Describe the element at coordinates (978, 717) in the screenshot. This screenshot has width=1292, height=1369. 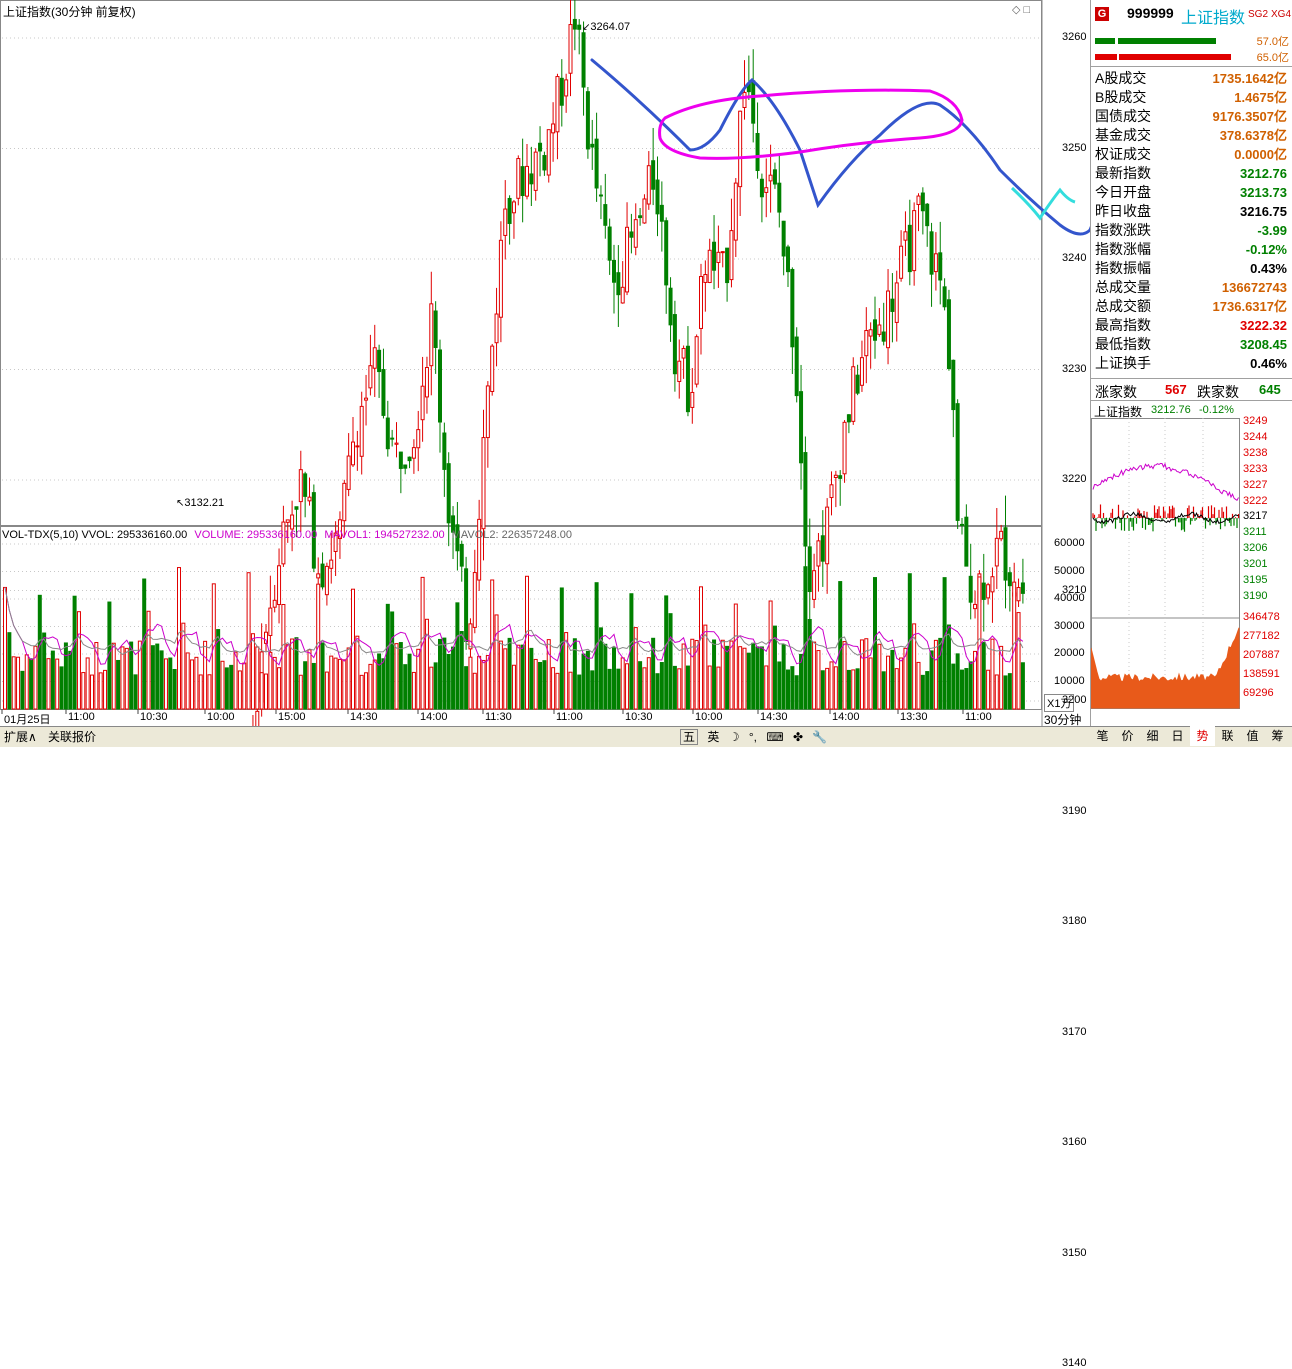
I see `time-axis-label: 11:00` at that location.